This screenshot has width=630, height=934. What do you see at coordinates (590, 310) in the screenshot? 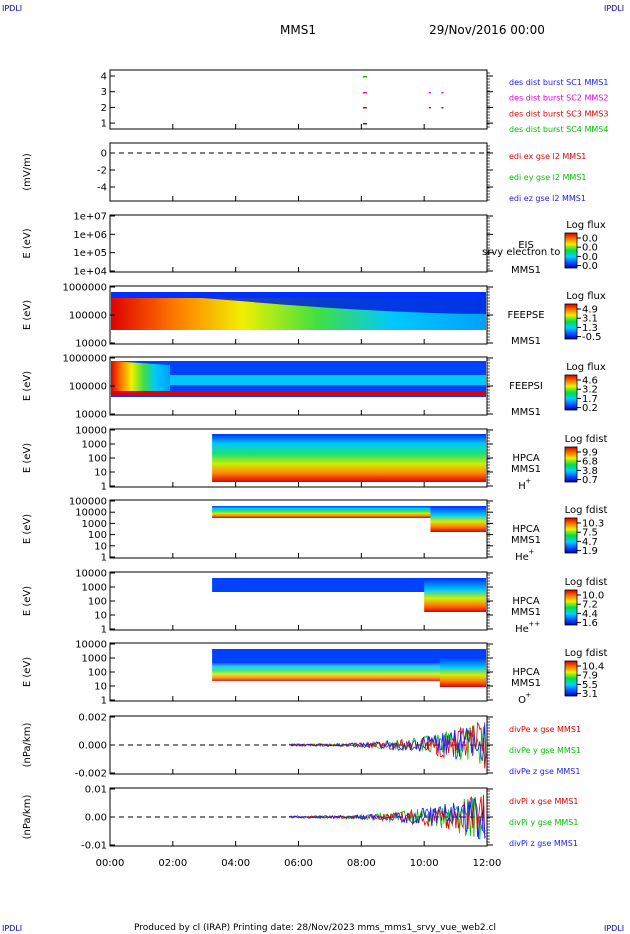
I see `colorbar-tick-label: 4.9` at bounding box center [590, 310].